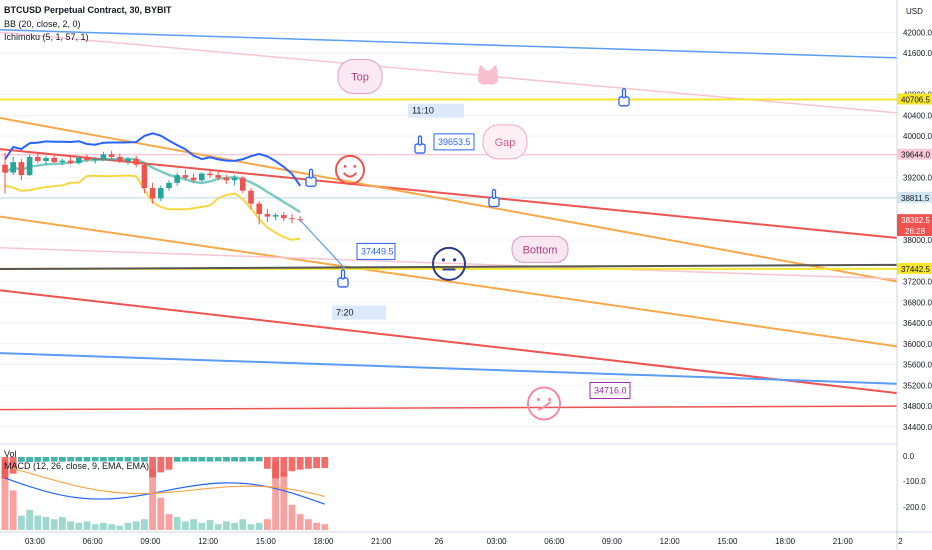 This screenshot has width=932, height=550. Describe the element at coordinates (436, 110) in the screenshot. I see `time-1110-box` at that location.